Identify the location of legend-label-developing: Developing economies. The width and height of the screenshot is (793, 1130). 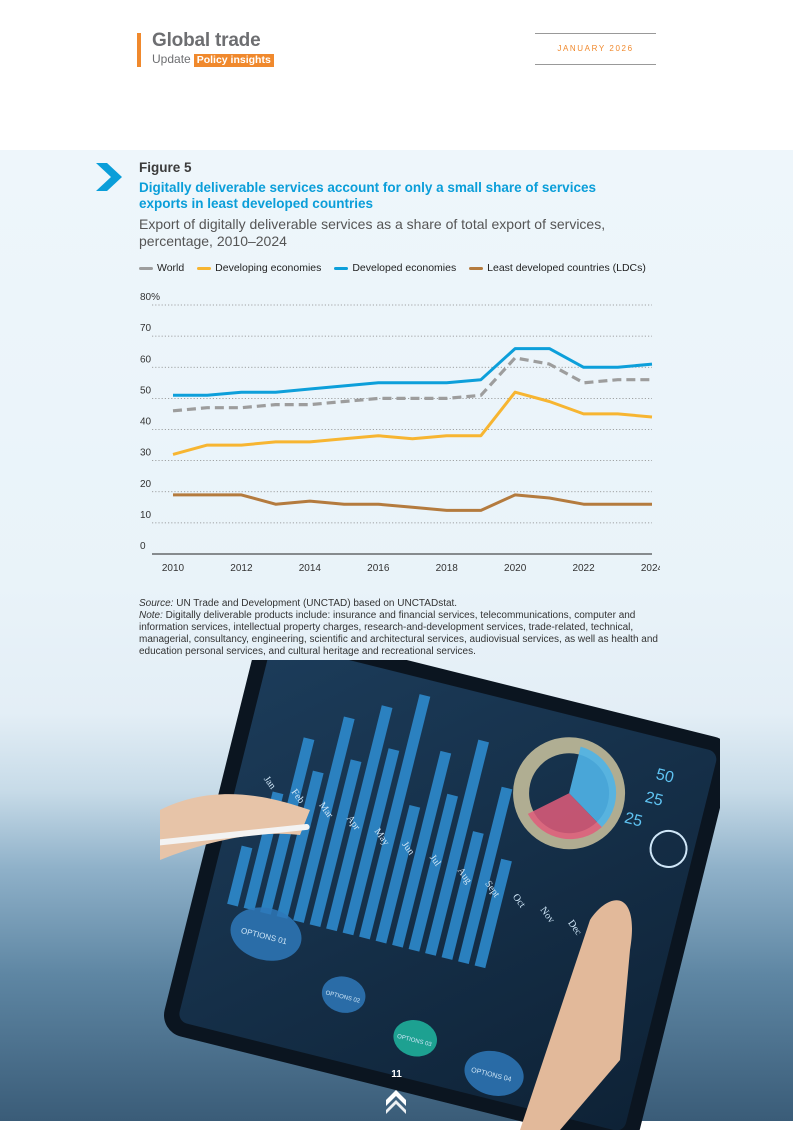
(268, 268).